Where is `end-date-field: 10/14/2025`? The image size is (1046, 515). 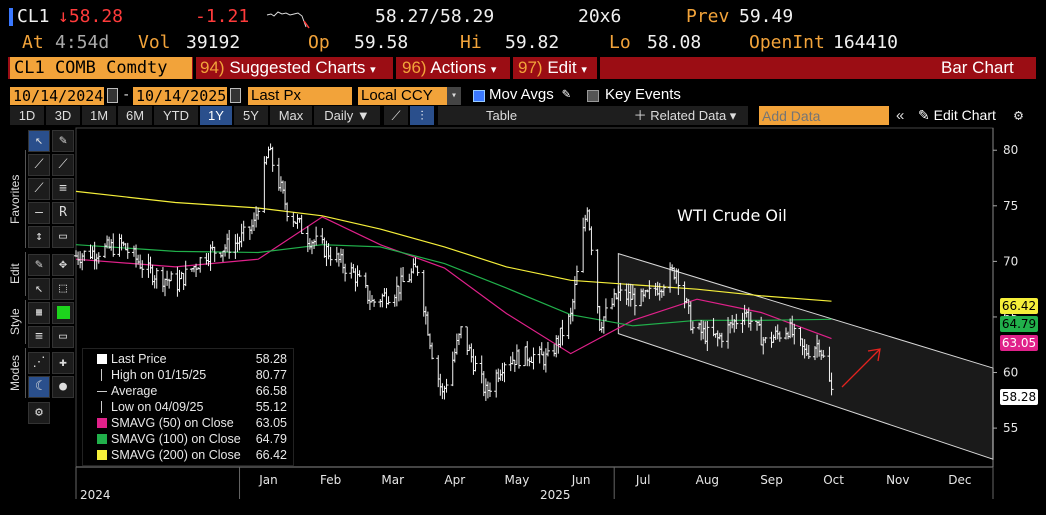 end-date-field: 10/14/2025 is located at coordinates (180, 96).